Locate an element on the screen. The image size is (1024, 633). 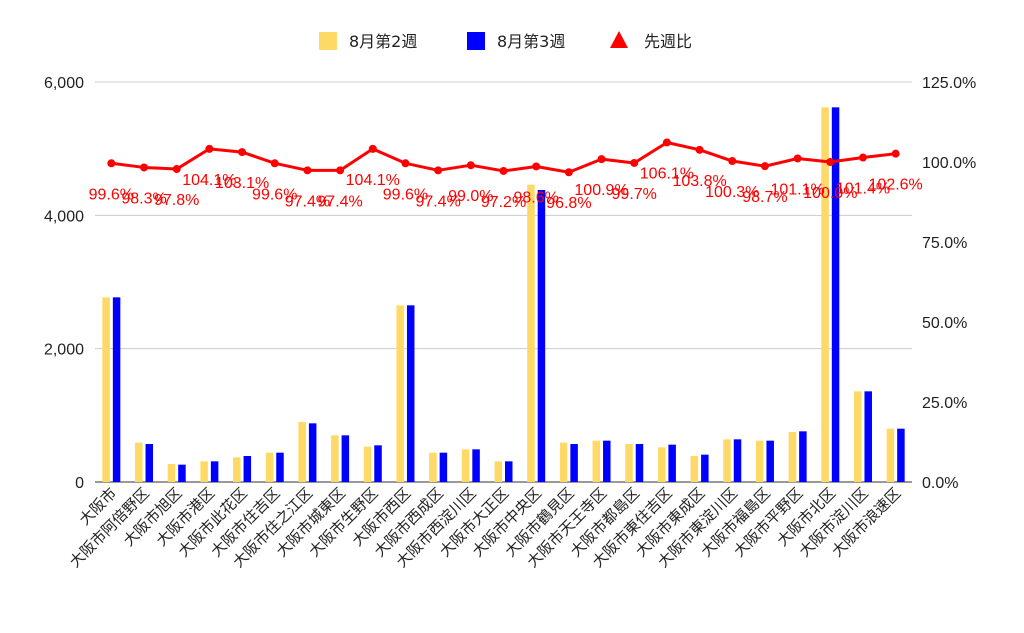
right-axis: 0.0% 25.0% 50.0% 75.0% 100.0% 125.0% is located at coordinates (949, 283).